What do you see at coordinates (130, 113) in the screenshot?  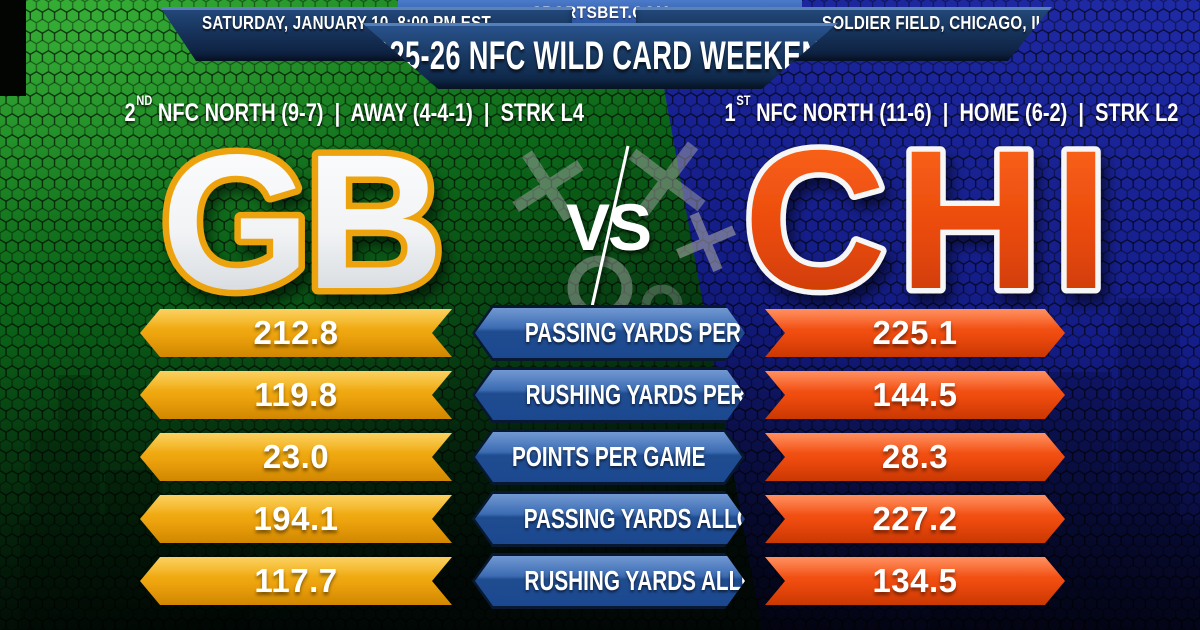 I see `away-seed: 2` at bounding box center [130, 113].